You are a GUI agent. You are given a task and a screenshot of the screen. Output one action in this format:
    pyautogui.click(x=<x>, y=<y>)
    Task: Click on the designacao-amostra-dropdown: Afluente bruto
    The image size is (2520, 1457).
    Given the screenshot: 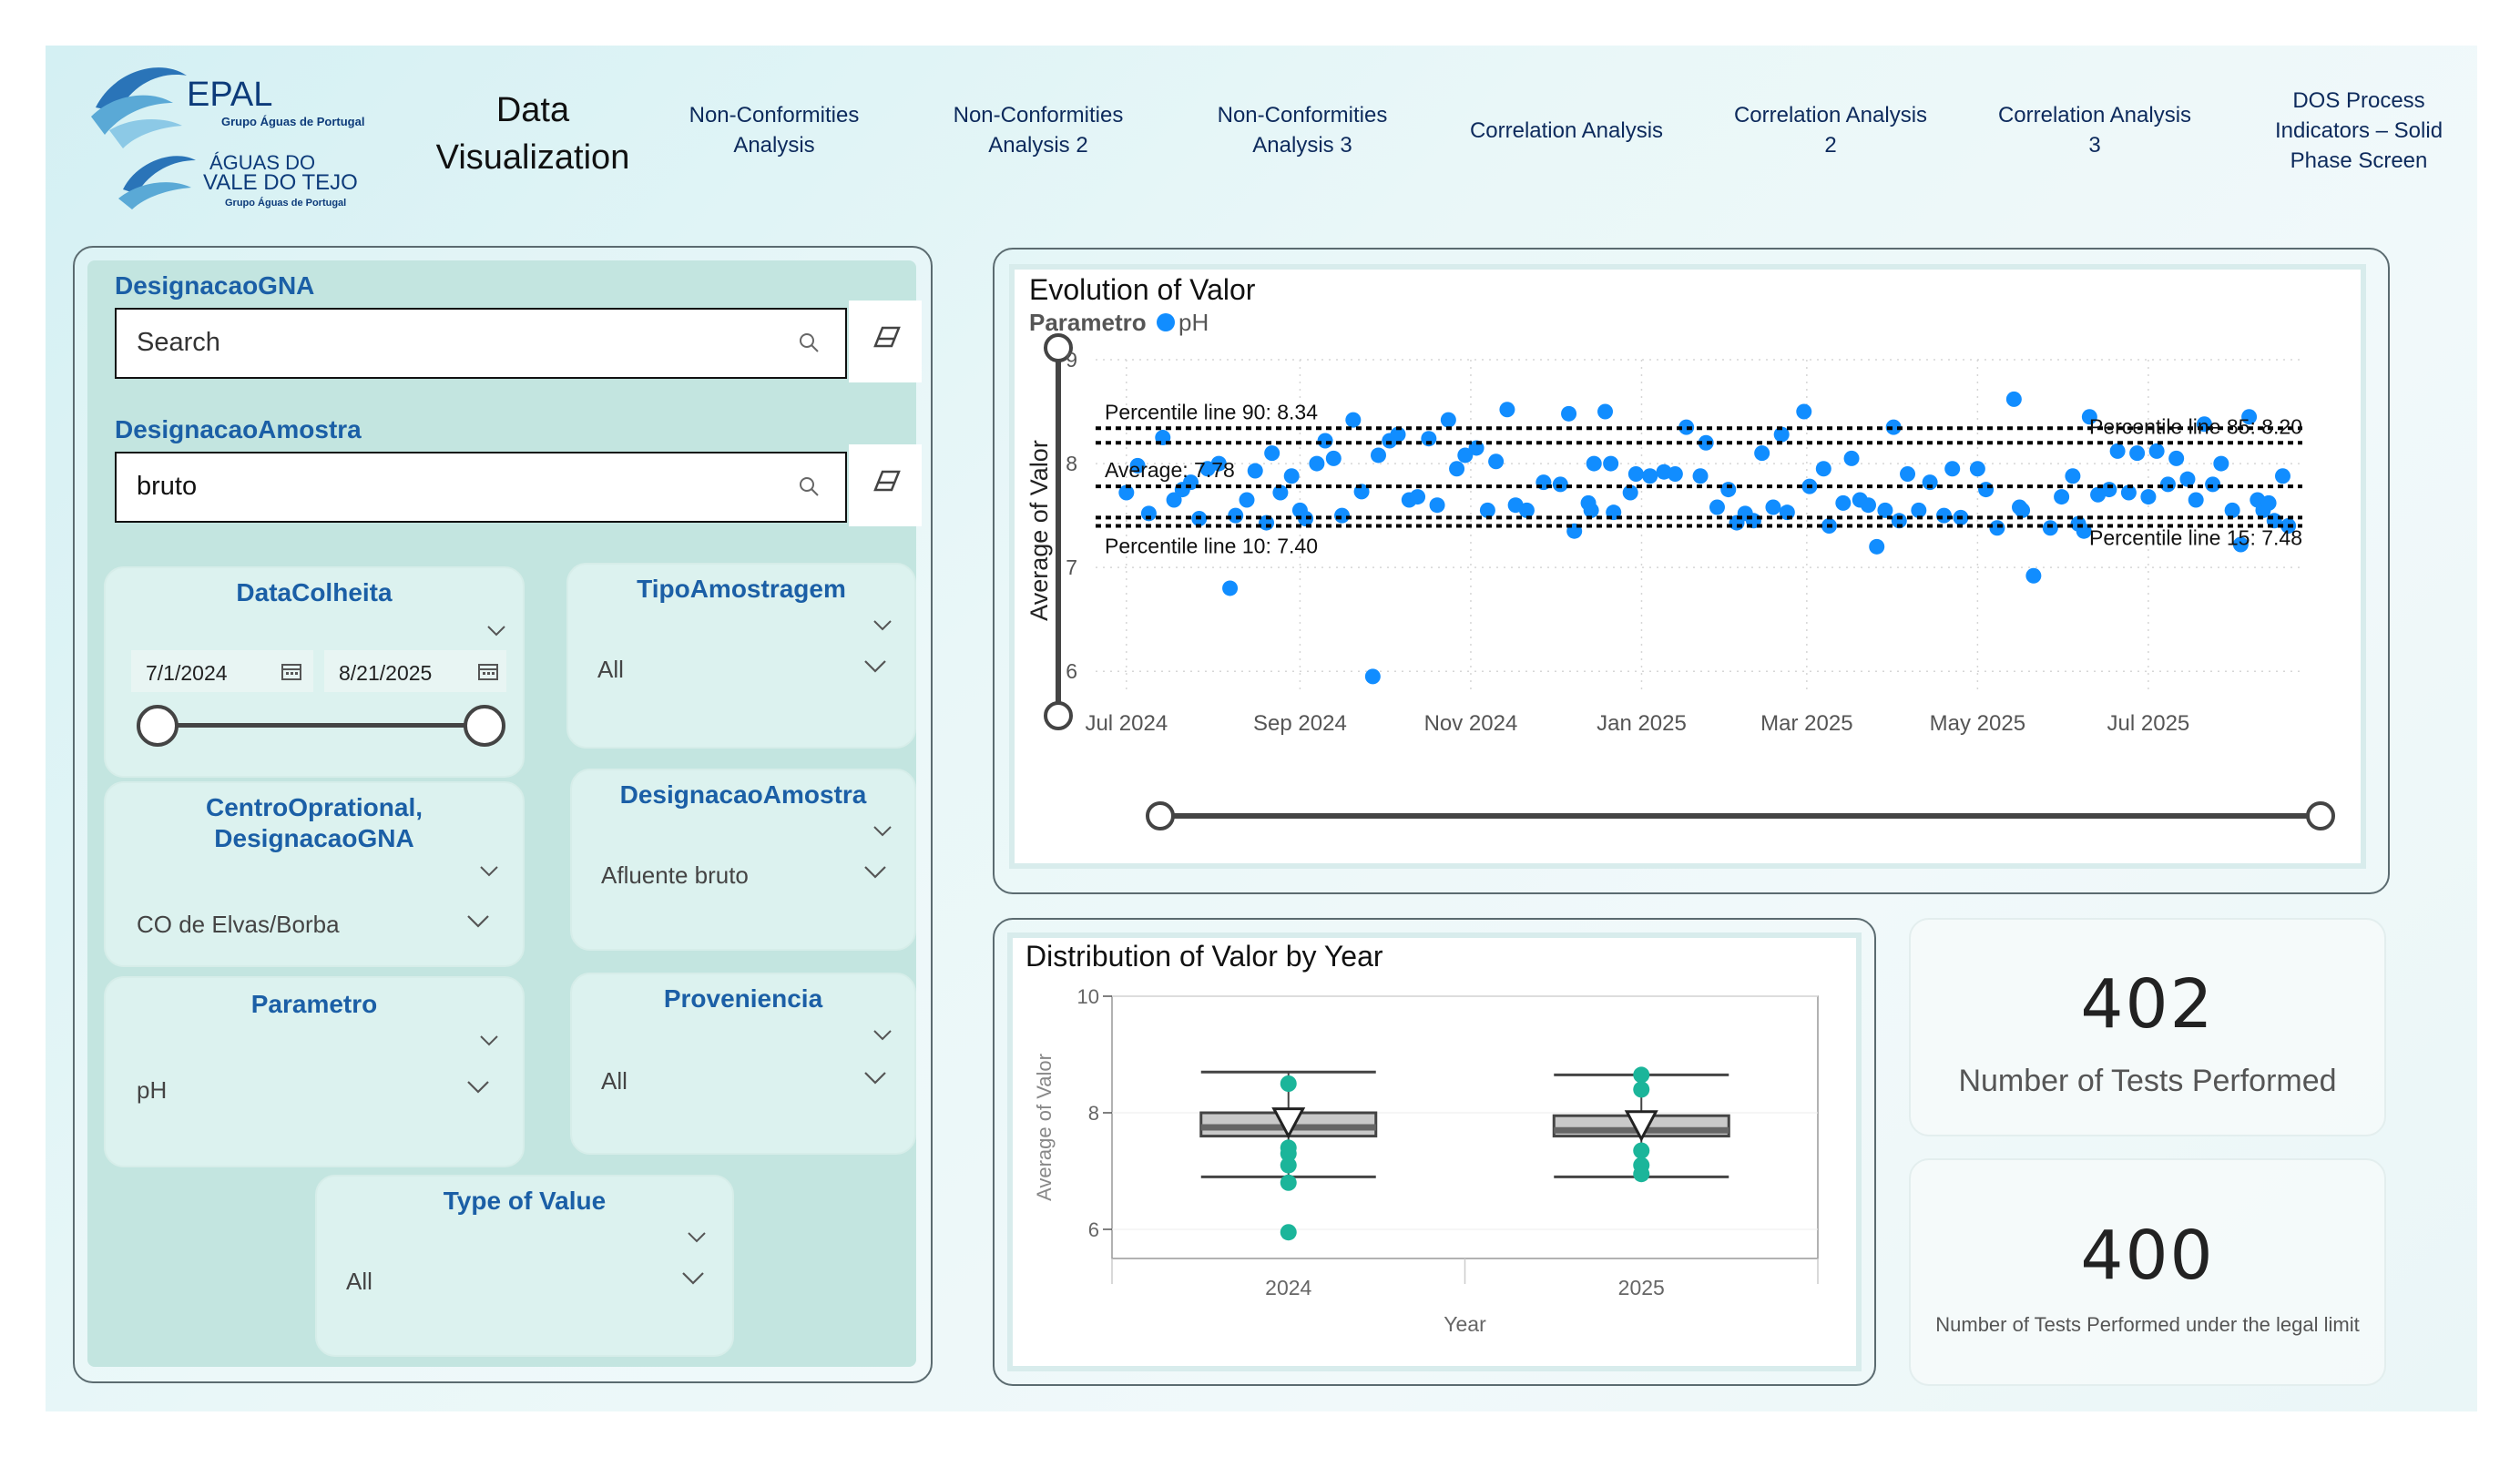 What is the action you would take?
    pyautogui.click(x=743, y=877)
    